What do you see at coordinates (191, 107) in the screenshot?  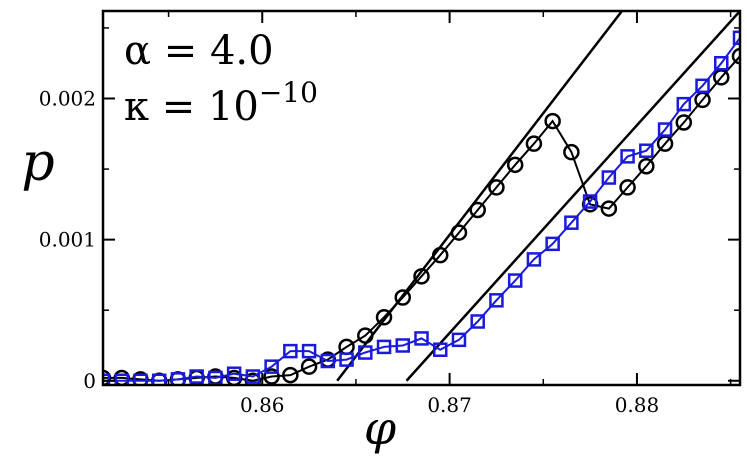 I see `kappa-base: κ = 10` at bounding box center [191, 107].